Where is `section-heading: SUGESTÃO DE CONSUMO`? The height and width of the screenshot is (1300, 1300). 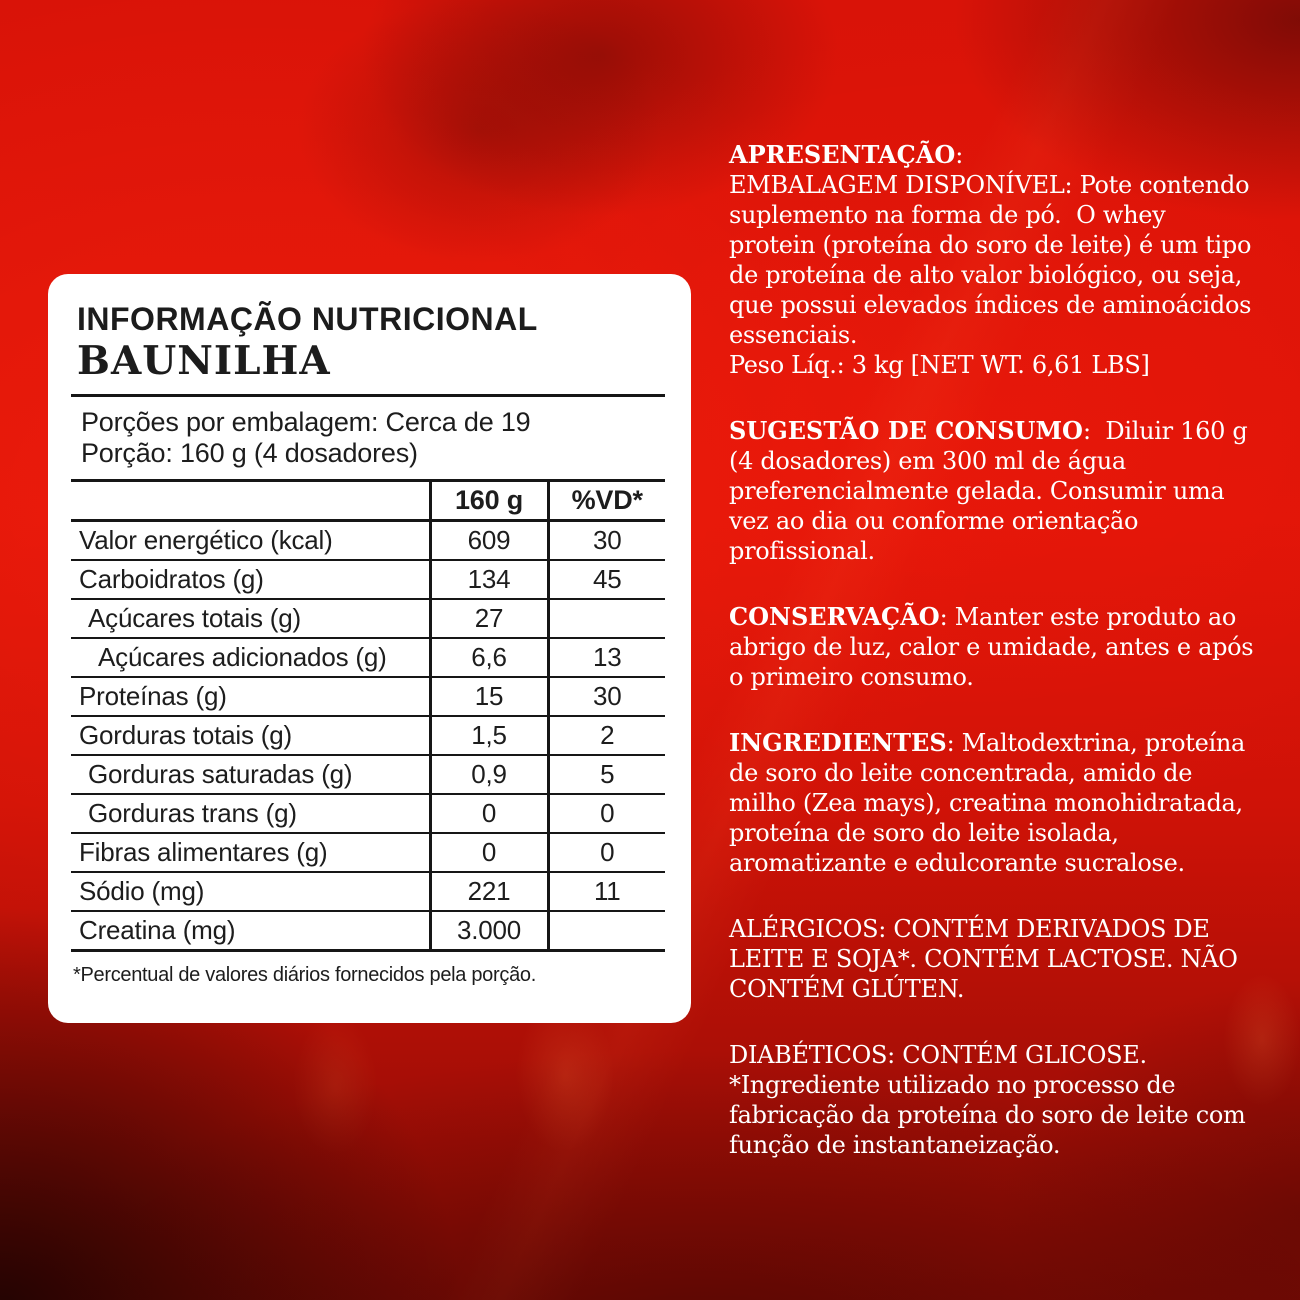 section-heading: SUGESTÃO DE CONSUMO is located at coordinates (906, 430).